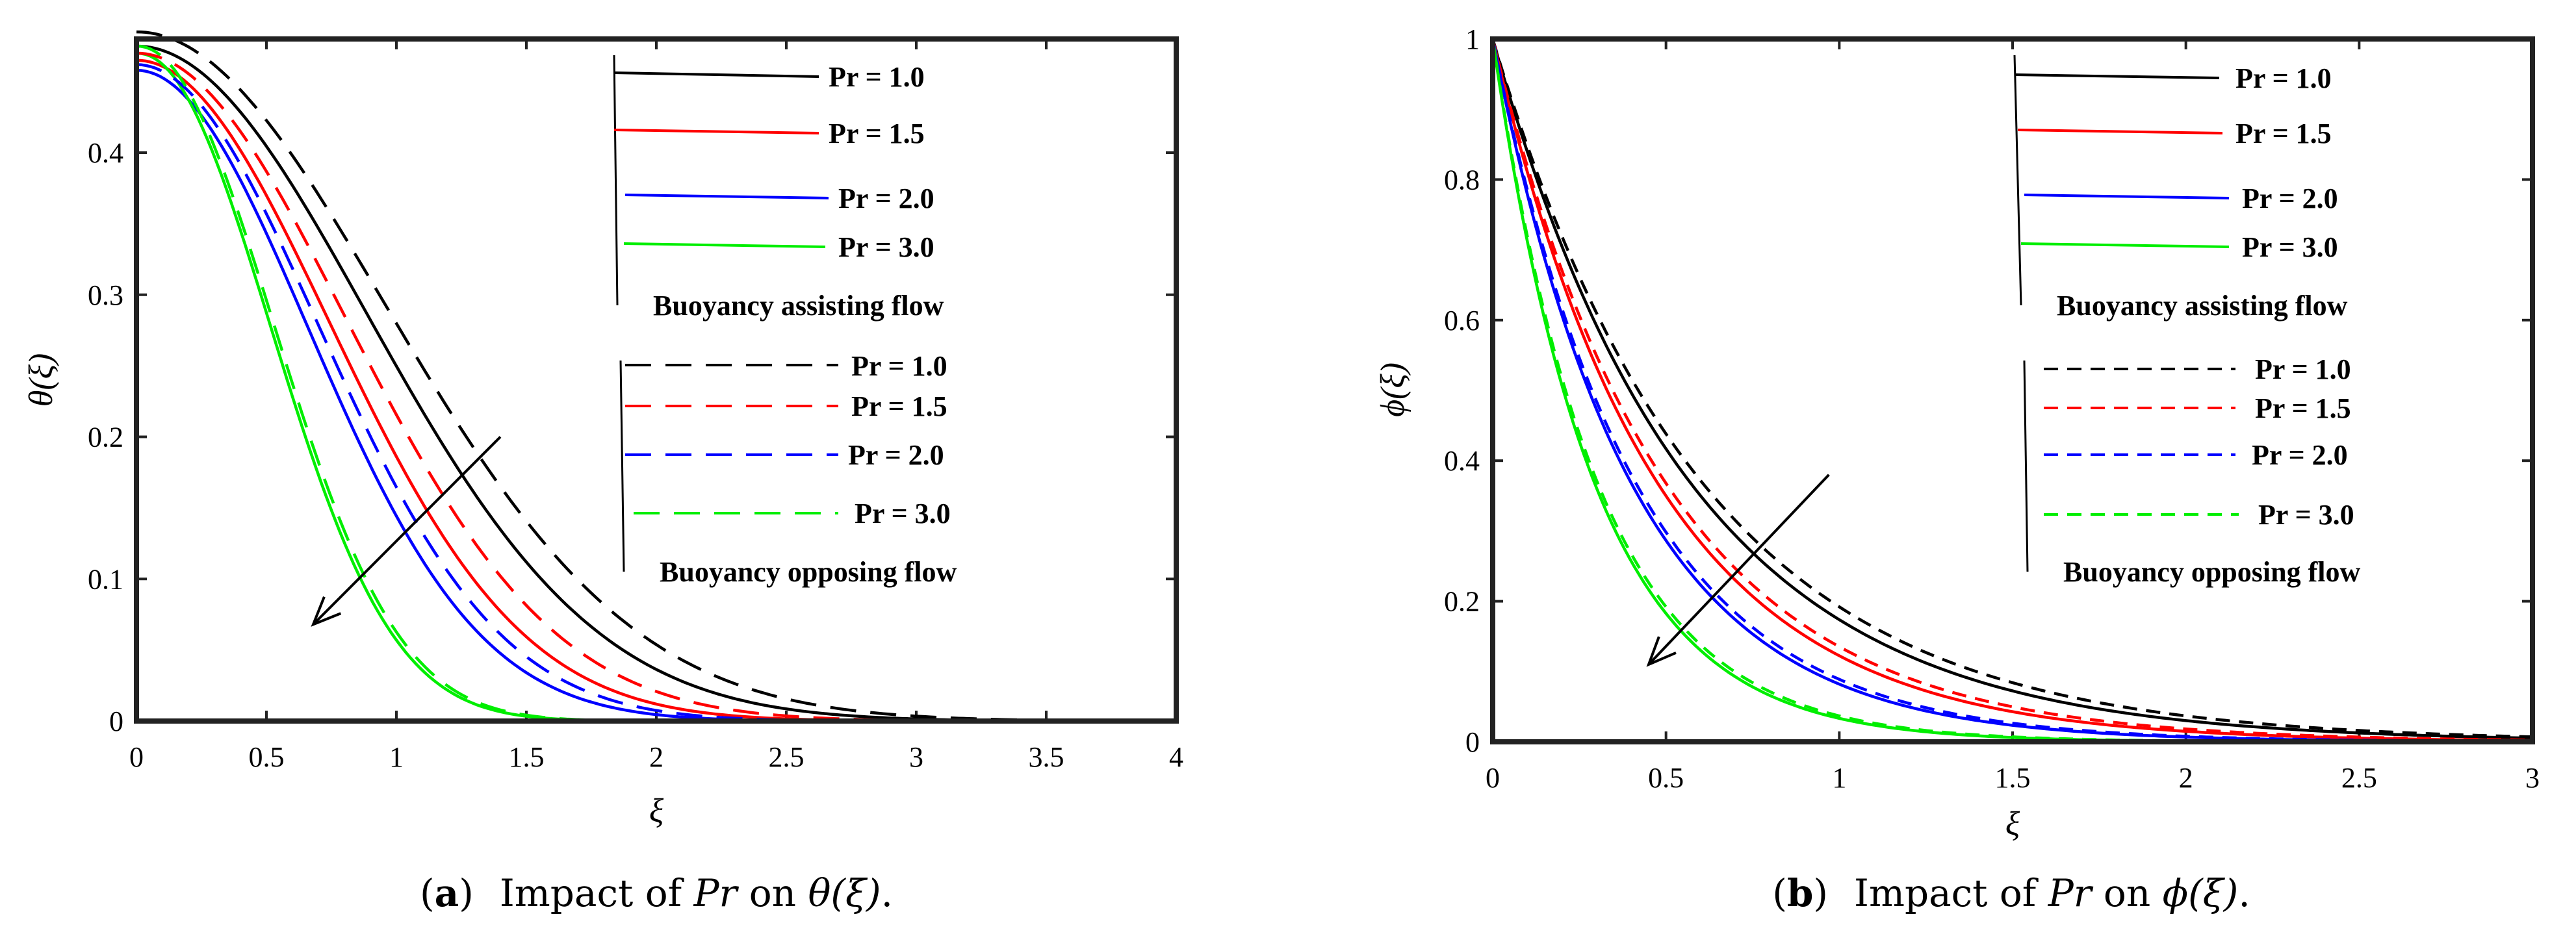 Image resolution: width=2576 pixels, height=938 pixels. I want to click on legend-a-label-solid-3: Pr = 2.0, so click(886, 198).